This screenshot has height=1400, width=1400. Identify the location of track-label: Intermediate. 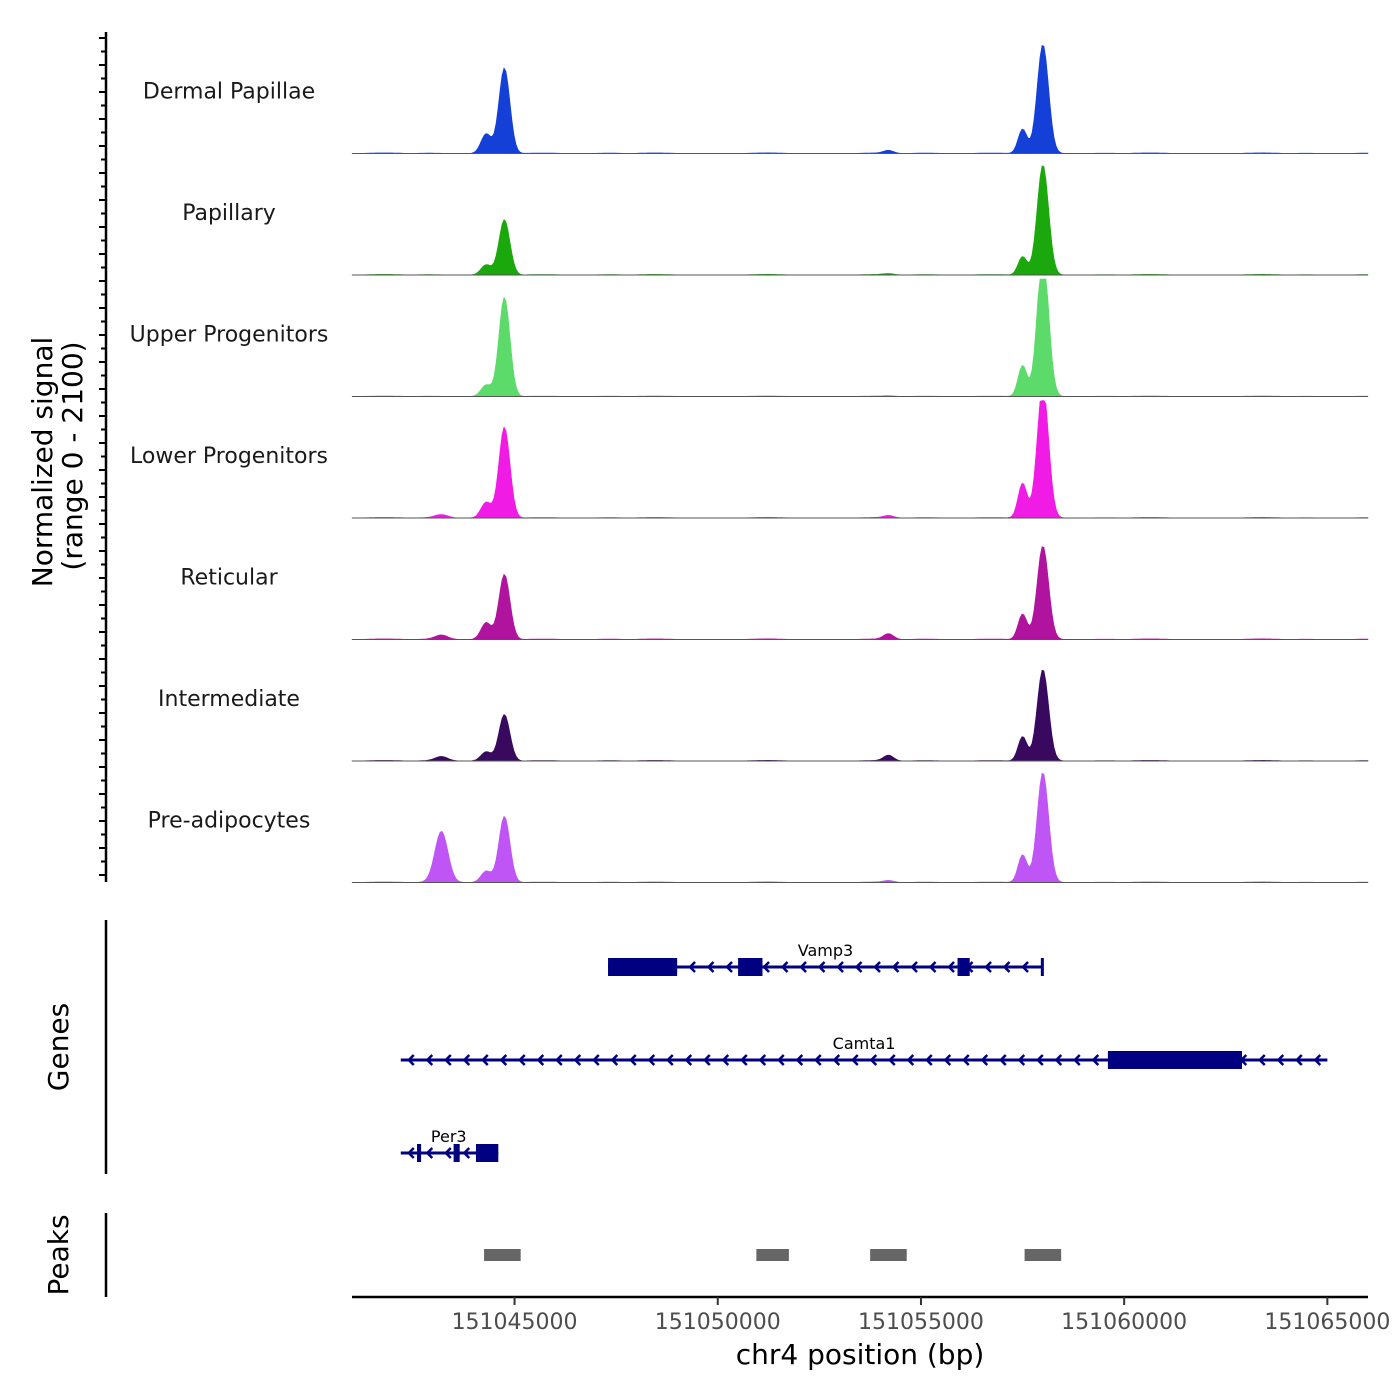
(229, 699).